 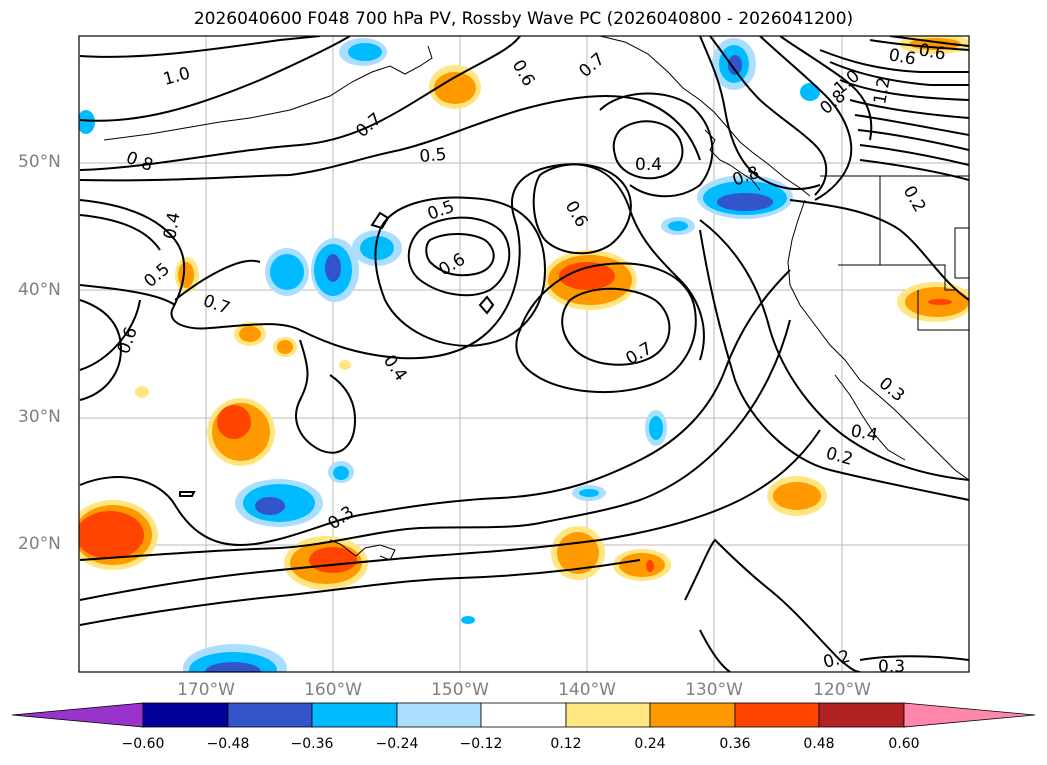 What do you see at coordinates (587, 690) in the screenshot?
I see `lon-label-140w: 140°W` at bounding box center [587, 690].